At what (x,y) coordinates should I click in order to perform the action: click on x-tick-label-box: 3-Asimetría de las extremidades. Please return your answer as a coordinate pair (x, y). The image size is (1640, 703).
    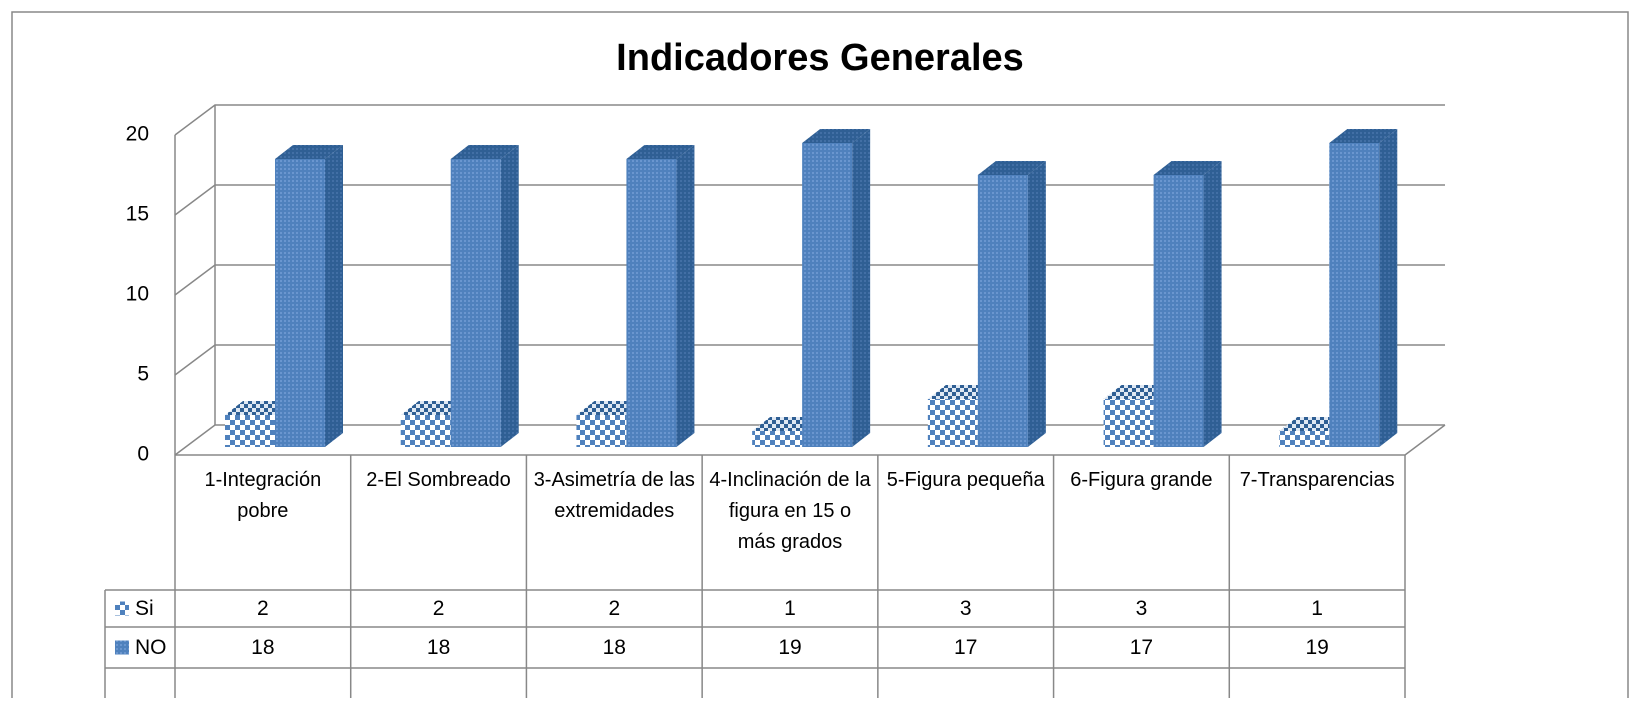
    Looking at the image, I should click on (614, 495).